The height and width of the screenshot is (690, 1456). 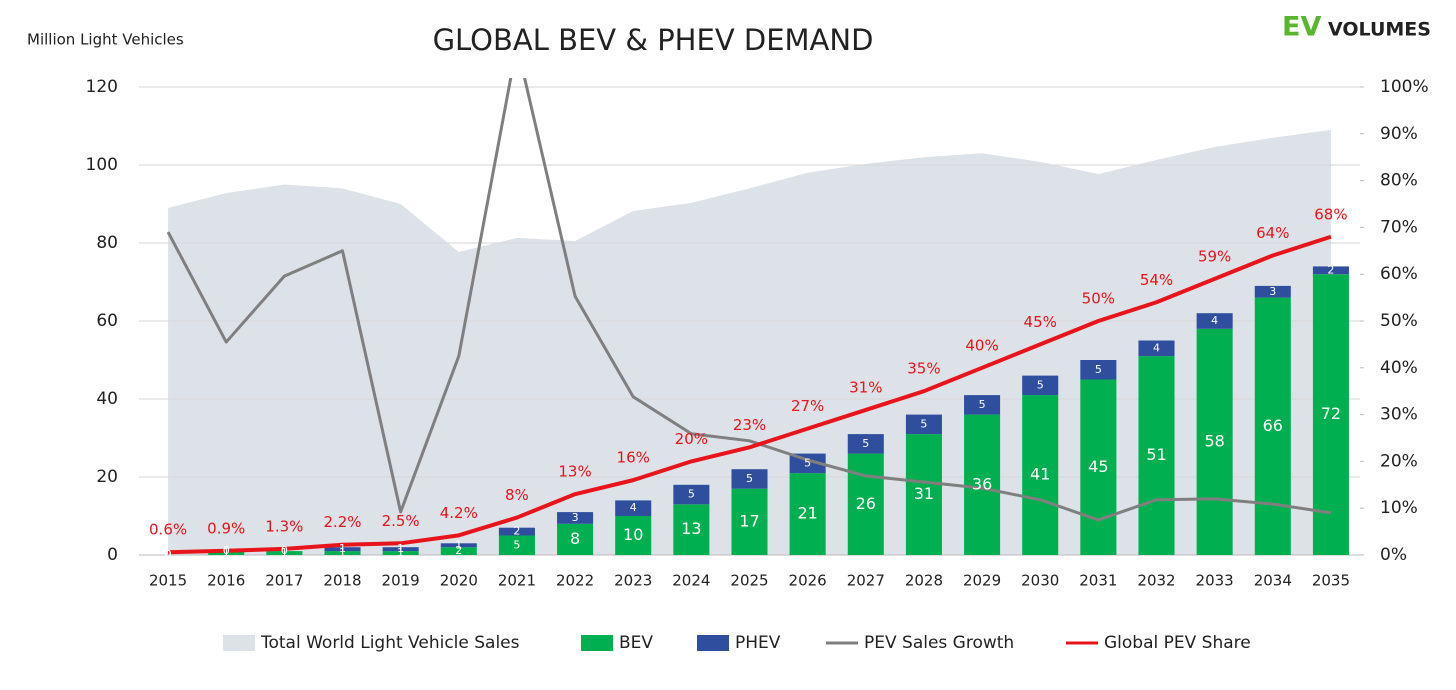 I want to click on line-value-label: 59%, so click(x=1214, y=256).